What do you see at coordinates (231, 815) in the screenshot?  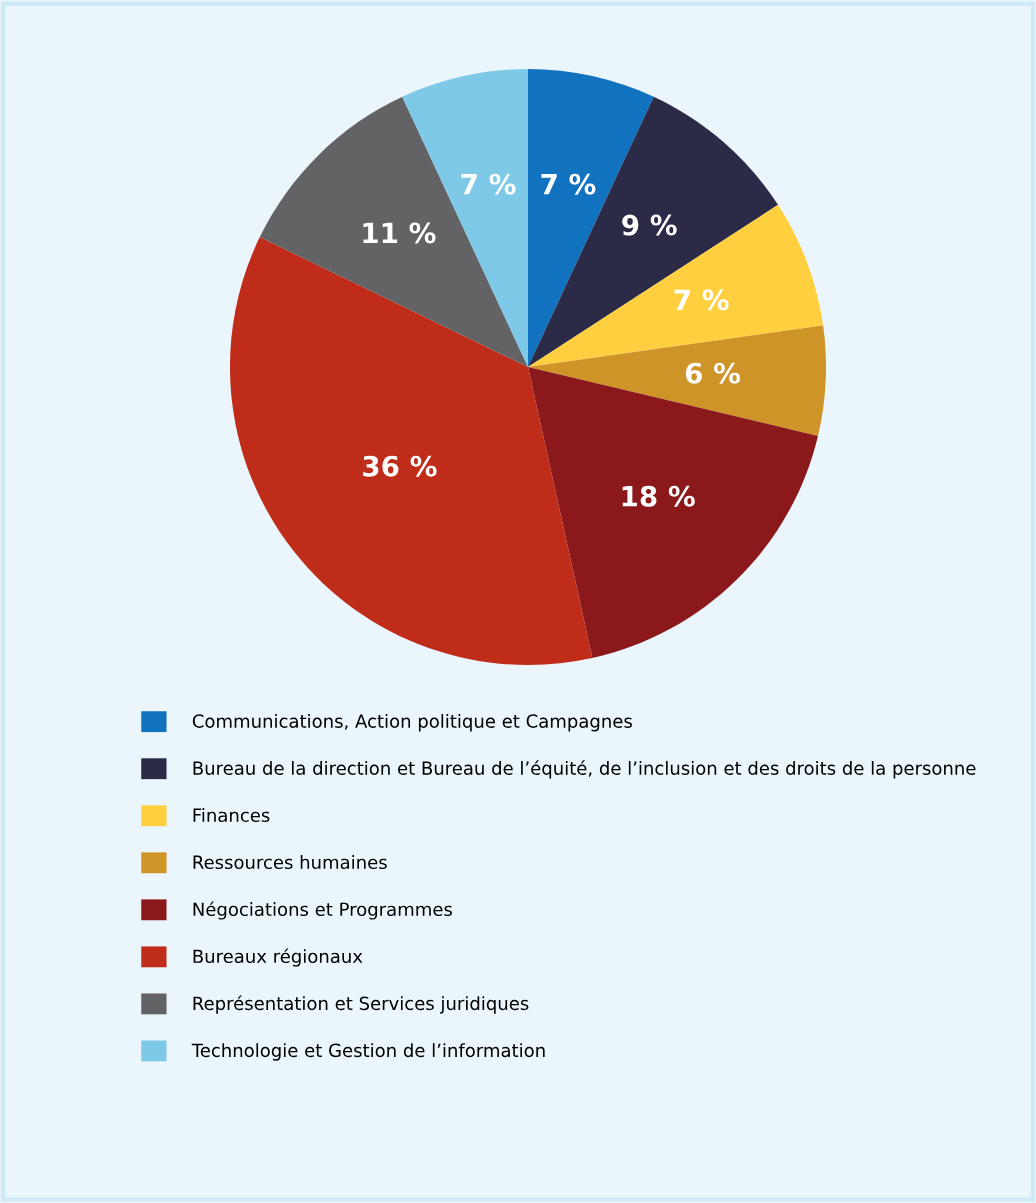 I see `legend-label: Finances` at bounding box center [231, 815].